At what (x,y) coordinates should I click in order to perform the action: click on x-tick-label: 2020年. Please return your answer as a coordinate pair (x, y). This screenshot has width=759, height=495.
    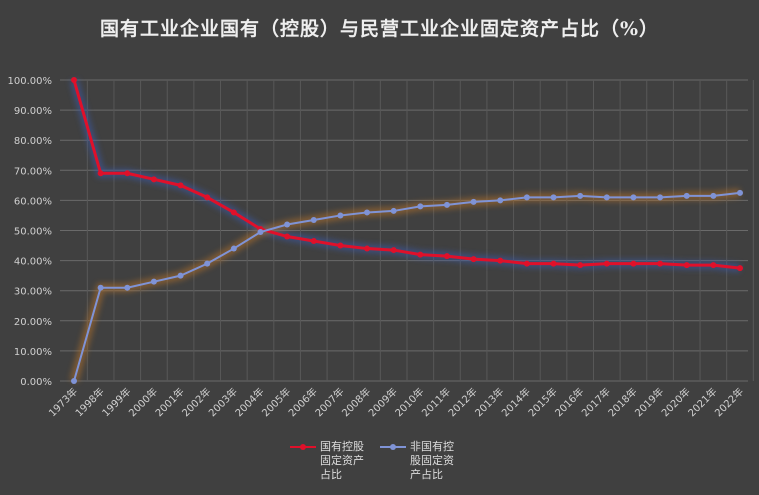
    Looking at the image, I should click on (676, 402).